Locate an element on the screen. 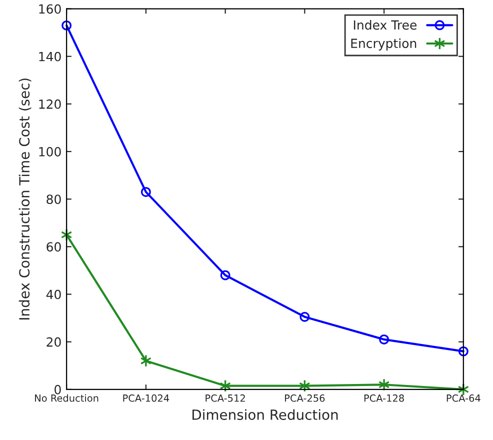  y-tick-label: 40 is located at coordinates (53, 295).